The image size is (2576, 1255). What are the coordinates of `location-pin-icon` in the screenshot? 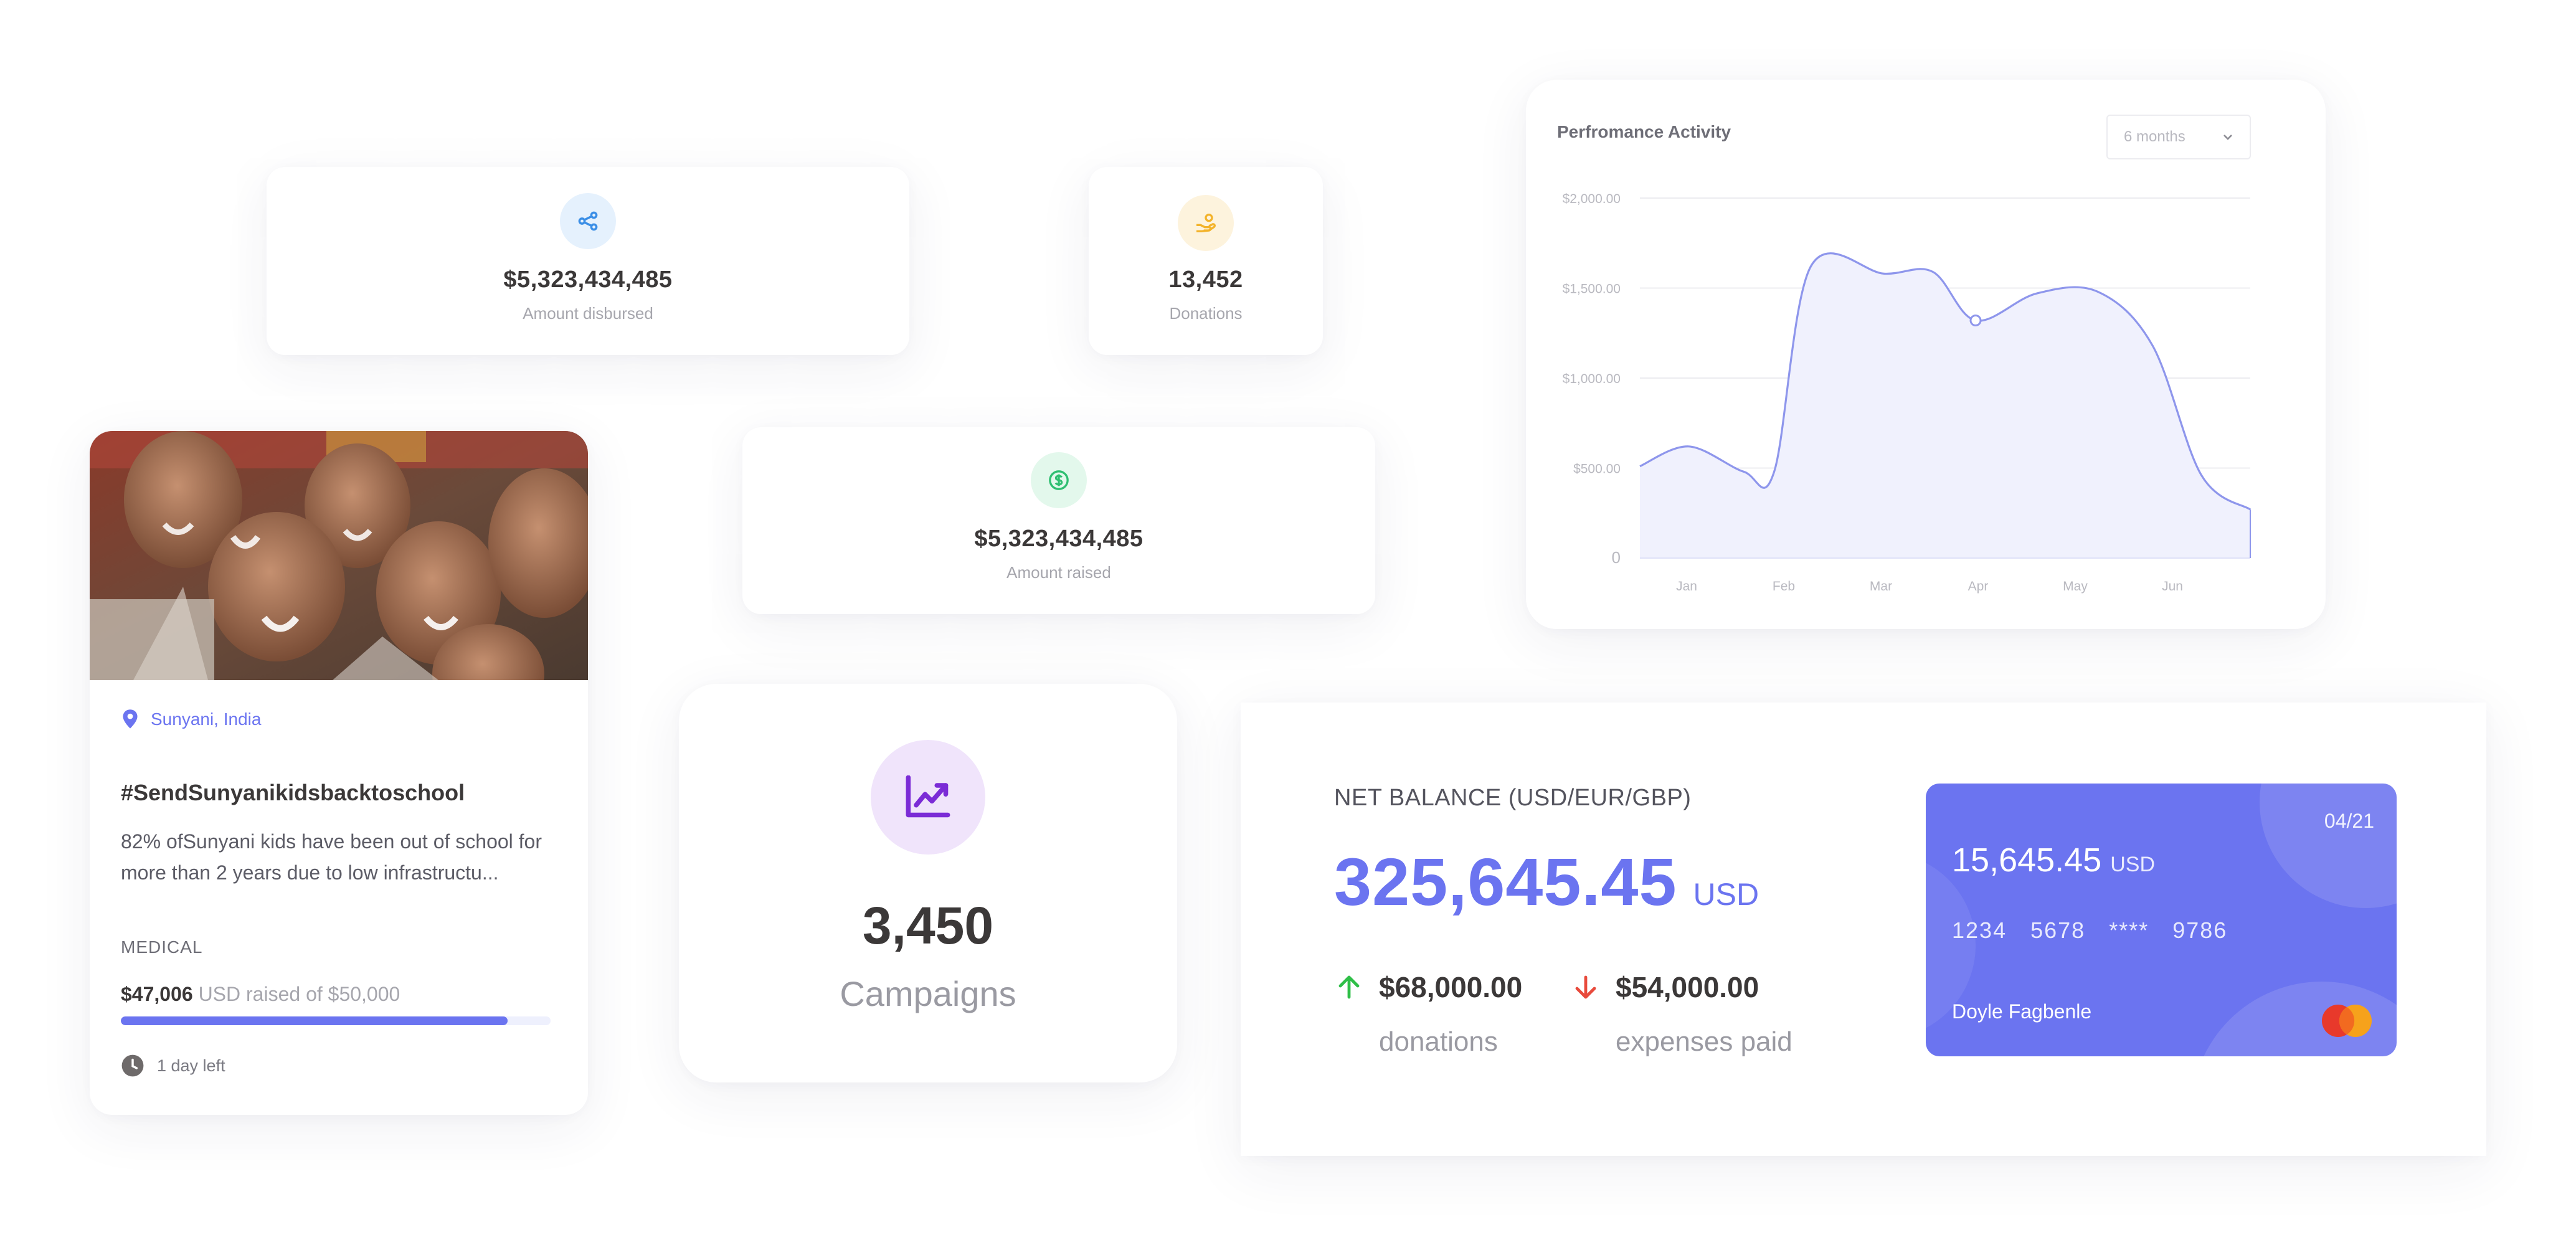 It's located at (130, 719).